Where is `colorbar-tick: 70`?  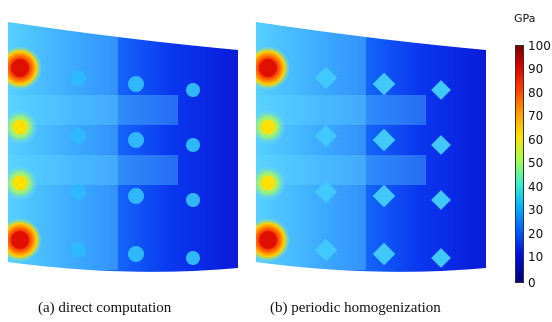 colorbar-tick: 70 is located at coordinates (536, 116).